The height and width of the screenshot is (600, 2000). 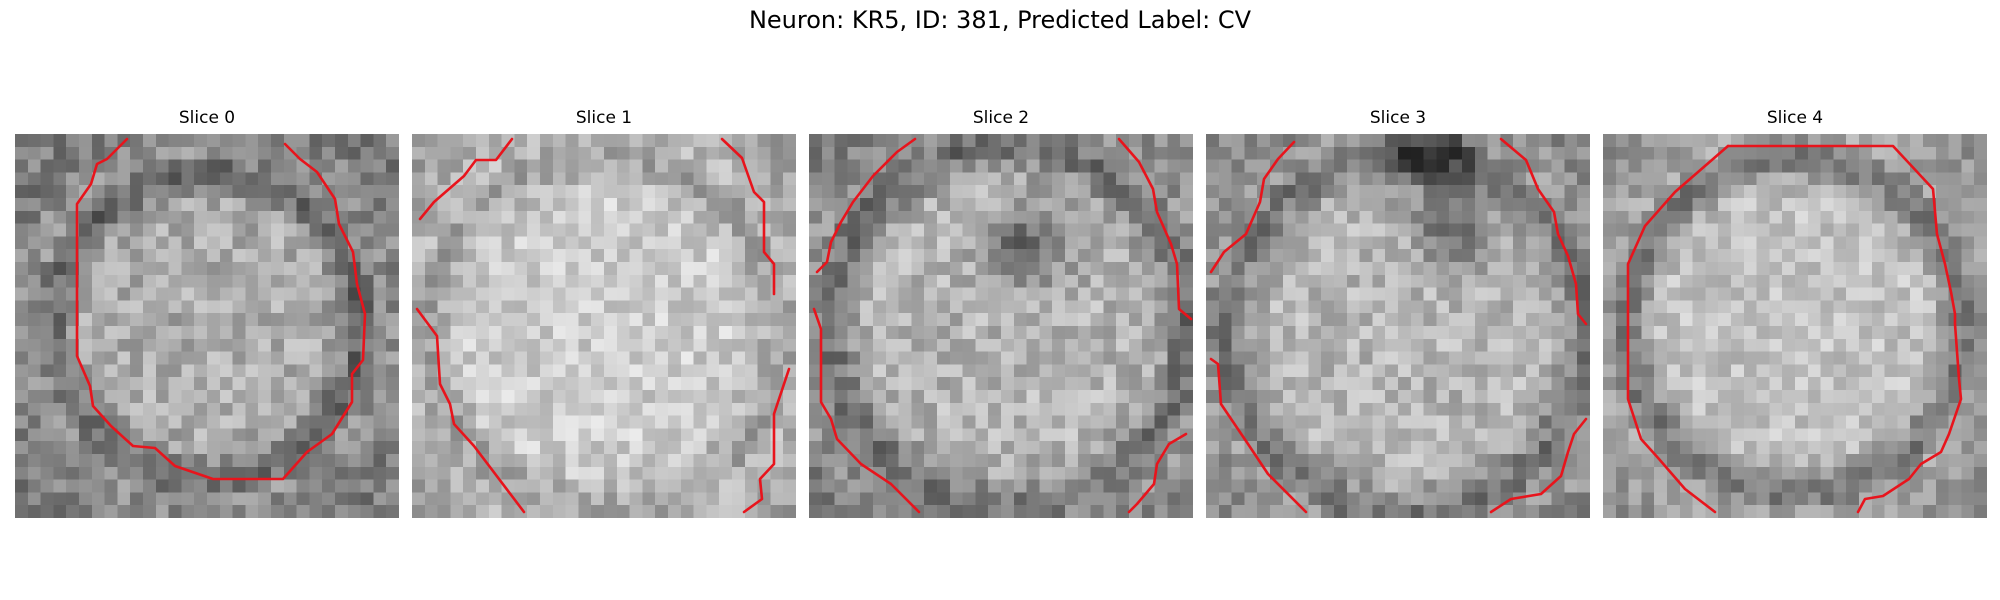 I want to click on slice-panel-1: Slice 1, so click(x=604, y=314).